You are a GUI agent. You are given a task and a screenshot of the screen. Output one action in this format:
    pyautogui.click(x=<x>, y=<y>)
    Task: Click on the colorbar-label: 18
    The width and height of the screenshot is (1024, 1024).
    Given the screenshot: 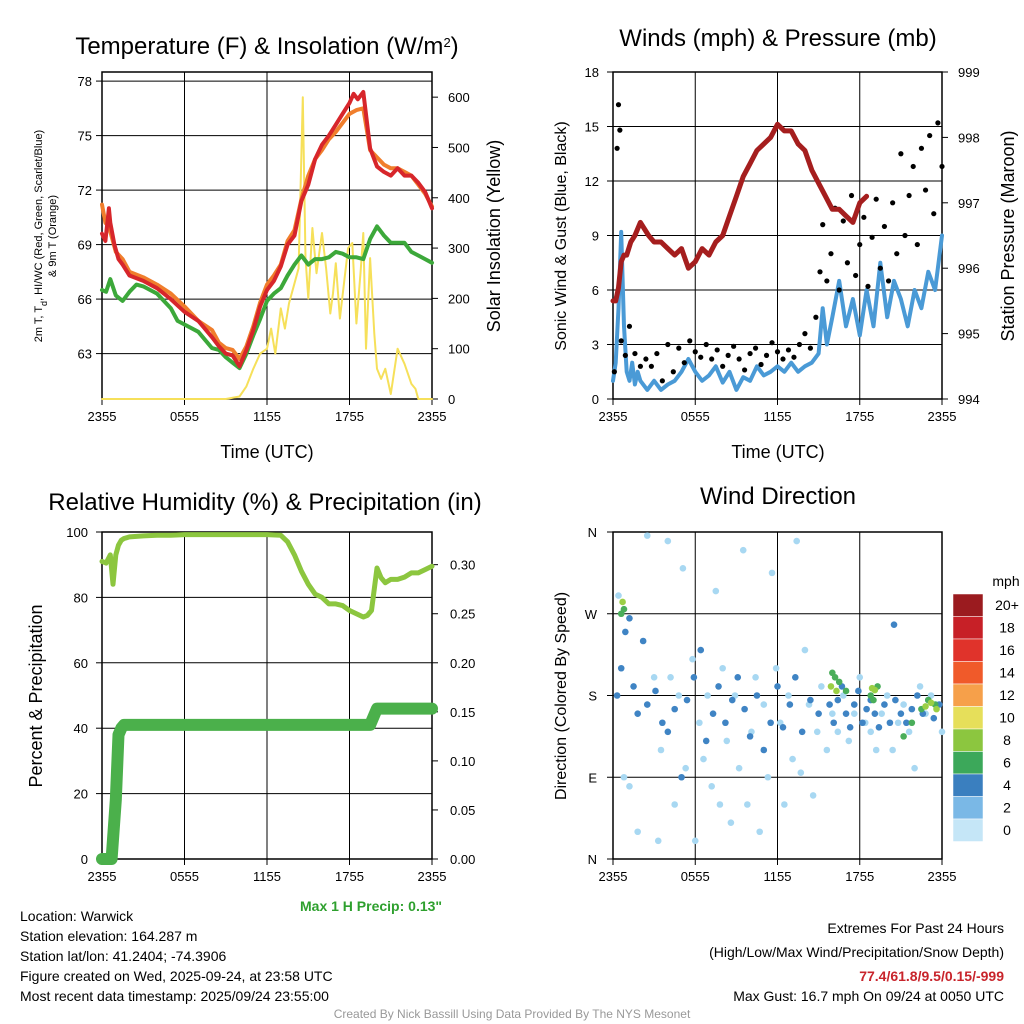 What is the action you would take?
    pyautogui.click(x=1007, y=628)
    